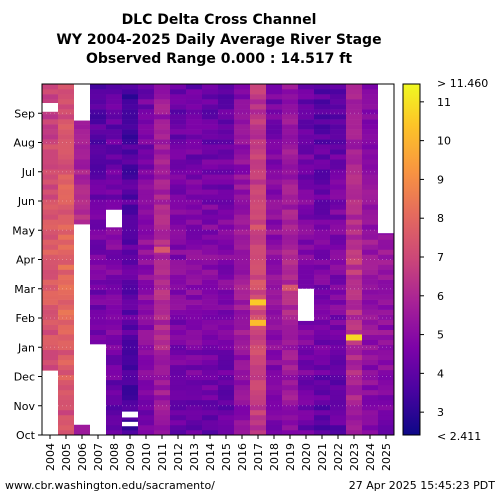 The width and height of the screenshot is (500, 500). What do you see at coordinates (422, 485) in the screenshot?
I see `timestamp: 27 Apr 2025 15:45:23 PDT` at bounding box center [422, 485].